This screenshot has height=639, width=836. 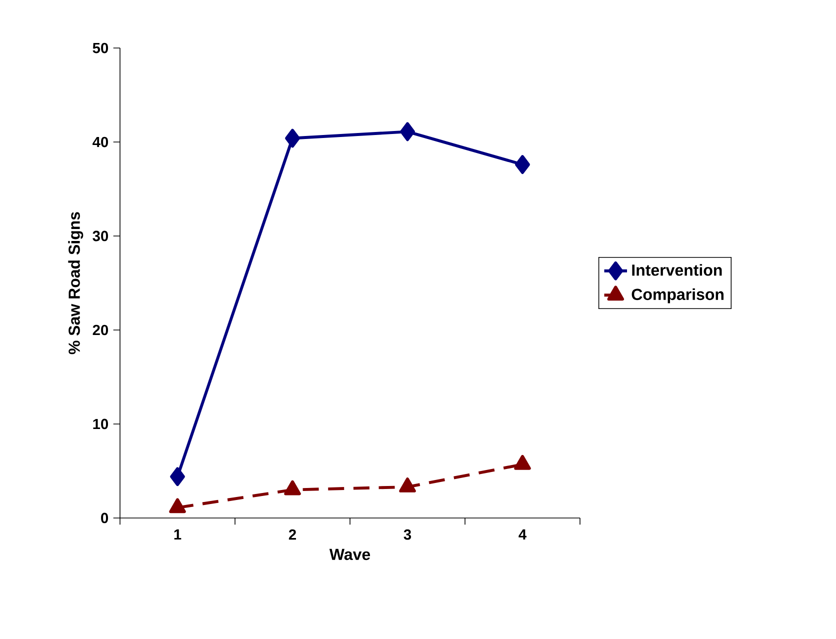 What do you see at coordinates (677, 270) in the screenshot?
I see `legend-label: Intervention` at bounding box center [677, 270].